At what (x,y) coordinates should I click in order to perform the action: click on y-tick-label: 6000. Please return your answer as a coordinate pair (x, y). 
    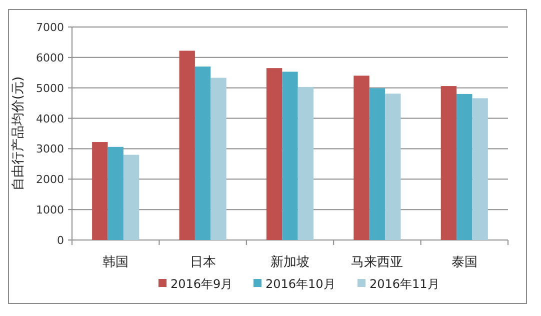
    Looking at the image, I should click on (50, 57).